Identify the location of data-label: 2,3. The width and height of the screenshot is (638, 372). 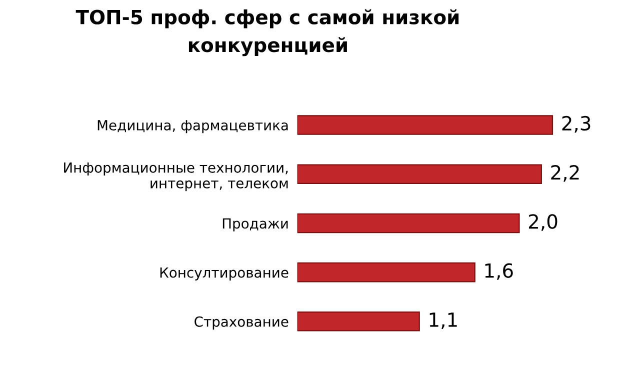
(576, 124).